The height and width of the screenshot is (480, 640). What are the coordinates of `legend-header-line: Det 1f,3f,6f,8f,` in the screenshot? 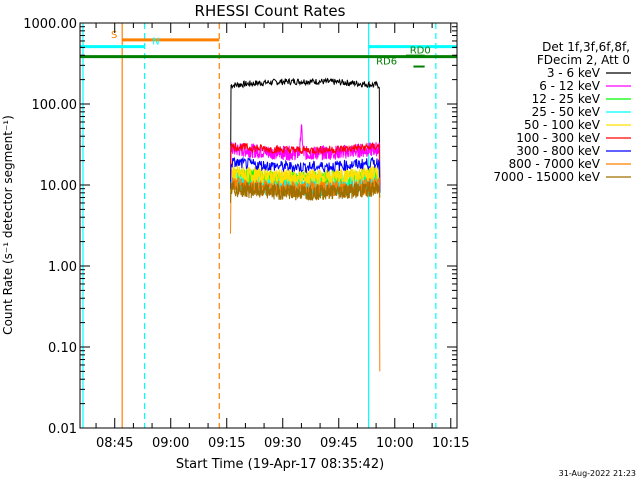 It's located at (586, 47).